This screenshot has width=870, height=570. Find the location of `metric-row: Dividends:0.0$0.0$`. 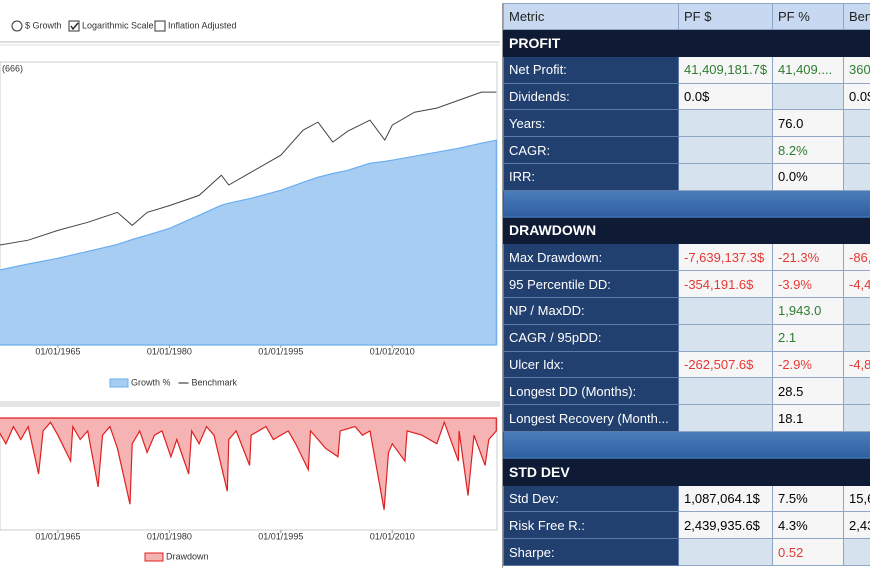

metric-row: Dividends:0.0$0.0$ is located at coordinates (686, 96).